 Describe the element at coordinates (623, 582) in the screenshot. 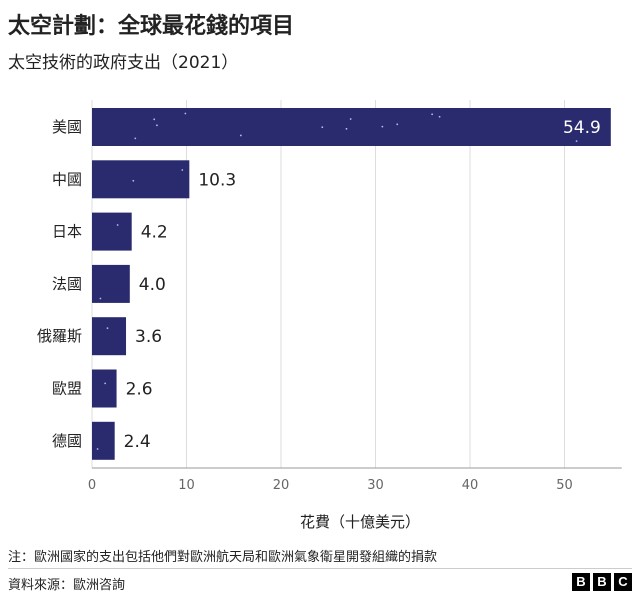

I see `logo-letter: C` at that location.